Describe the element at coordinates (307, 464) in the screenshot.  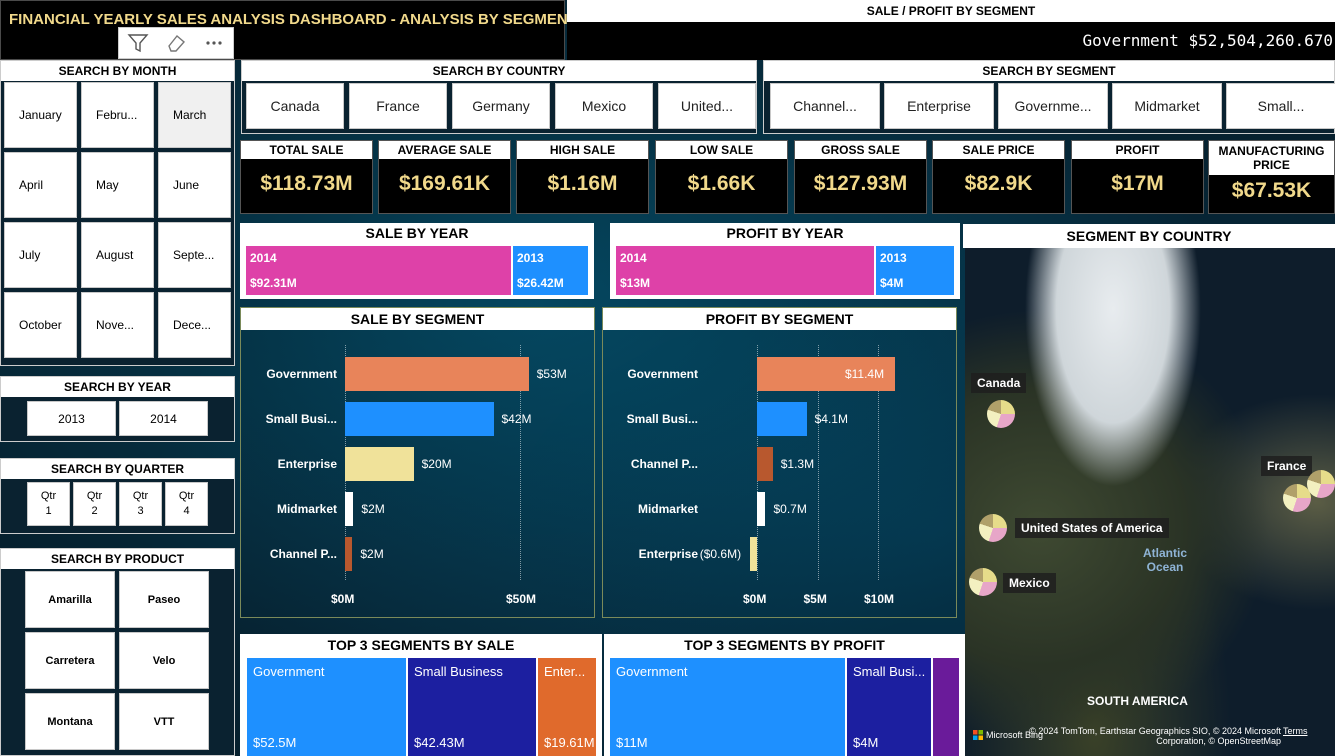
I see `category-label: Enterprise` at that location.